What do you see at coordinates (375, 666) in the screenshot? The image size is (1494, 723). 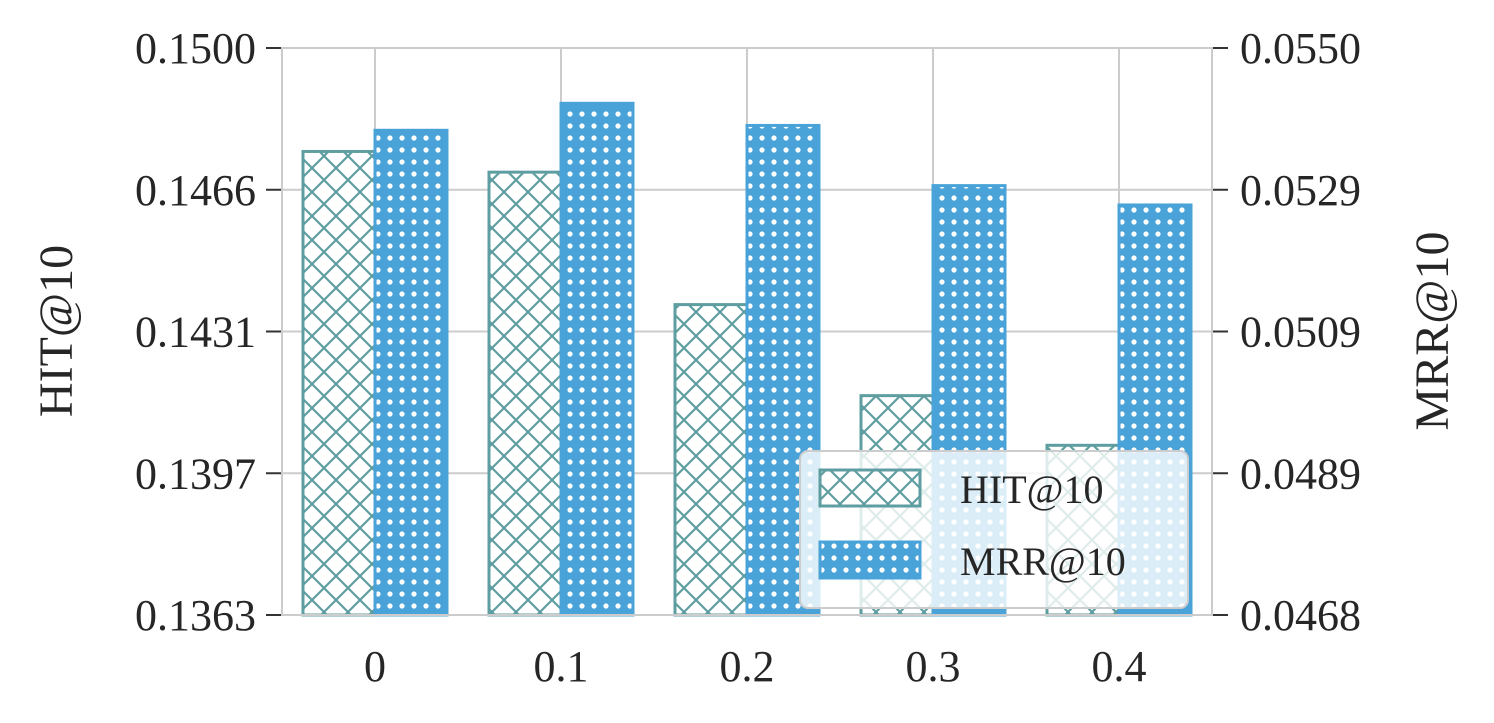 I see `x-tick-label: 0` at bounding box center [375, 666].